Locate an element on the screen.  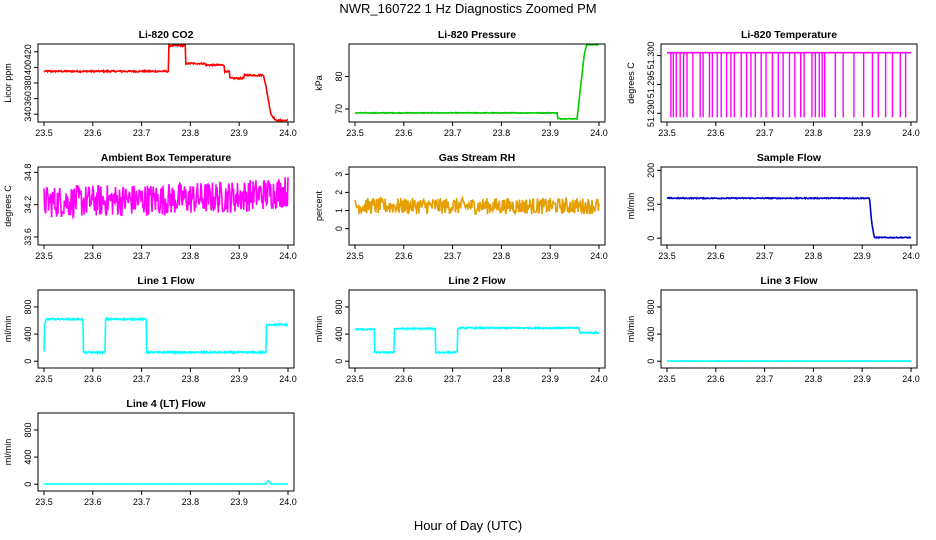
y-axis-label: kPa is located at coordinates (319, 83).